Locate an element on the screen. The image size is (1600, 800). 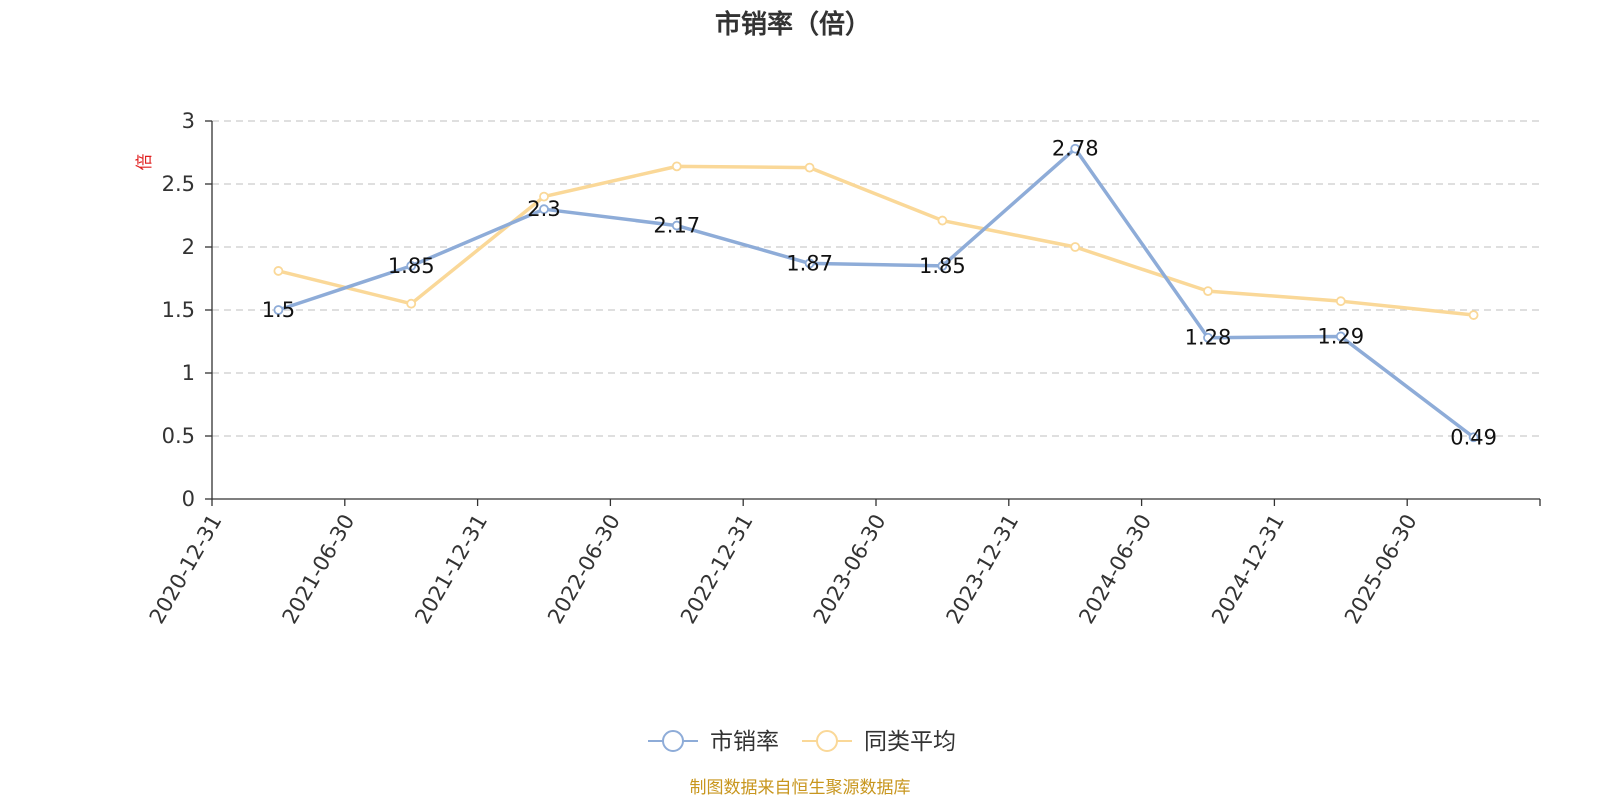
y-tick-label-3: 1.5 is located at coordinates (178, 310).